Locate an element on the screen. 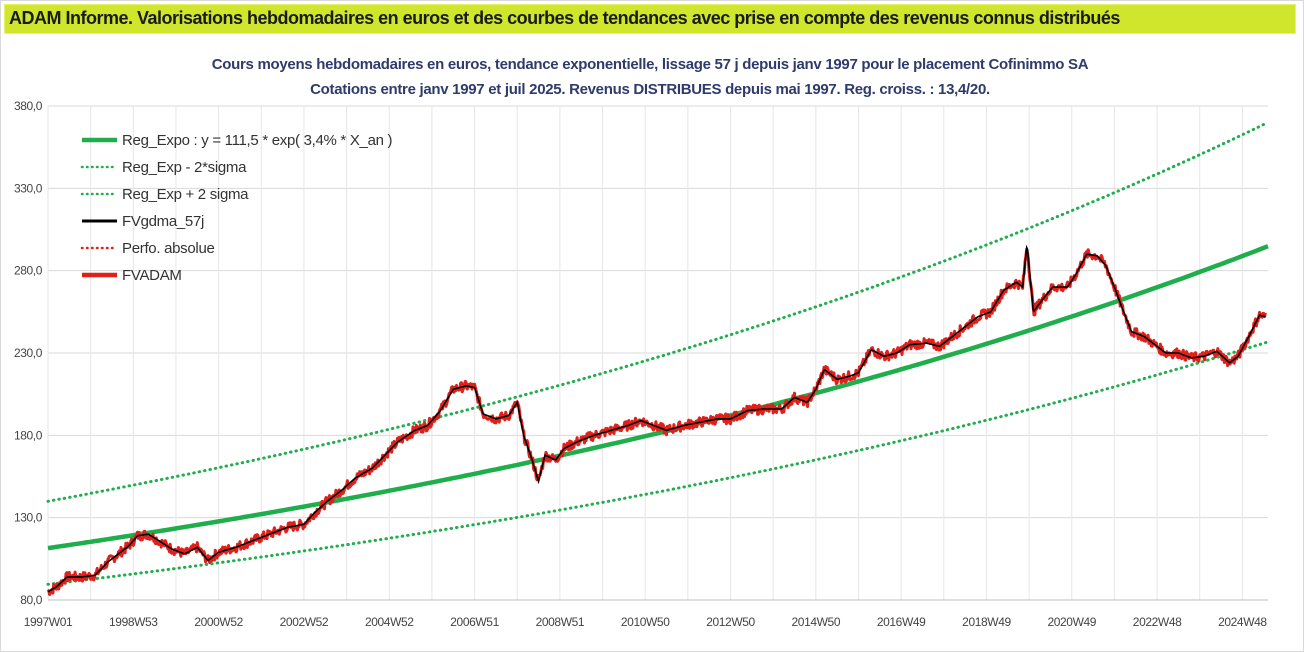 This screenshot has width=1304, height=652. legend-label: Reg_Exp + 2 sigma is located at coordinates (185, 194).